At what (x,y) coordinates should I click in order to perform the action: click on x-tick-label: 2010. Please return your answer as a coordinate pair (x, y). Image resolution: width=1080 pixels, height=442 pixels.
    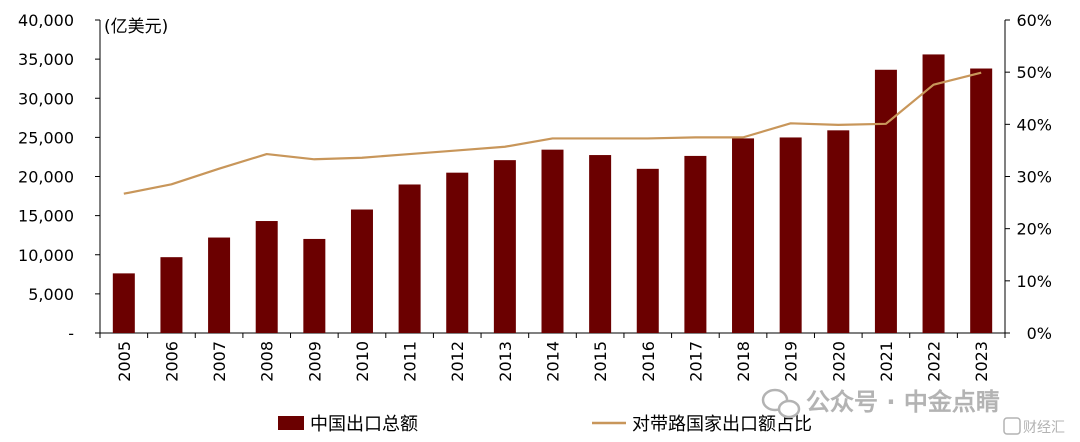
    Looking at the image, I should click on (362, 361).